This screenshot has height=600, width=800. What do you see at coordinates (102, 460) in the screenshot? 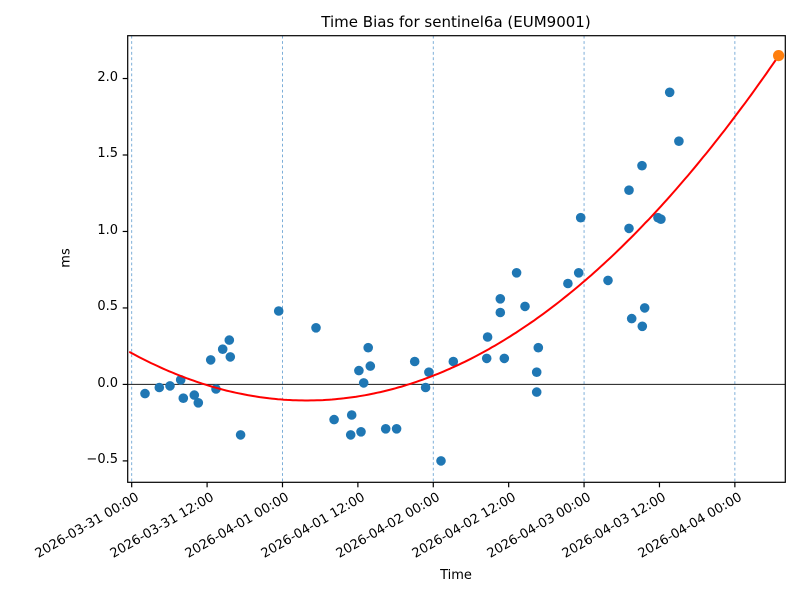
I see `y-tick-label: −0.5` at bounding box center [102, 460].